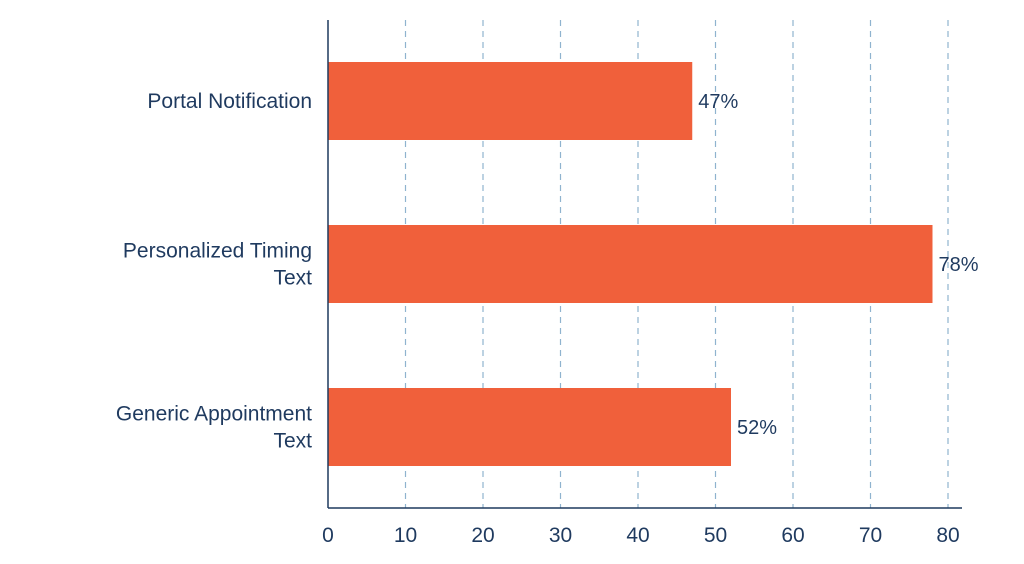 This screenshot has height=564, width=1024. I want to click on x-tick-label-70: 70, so click(870, 535).